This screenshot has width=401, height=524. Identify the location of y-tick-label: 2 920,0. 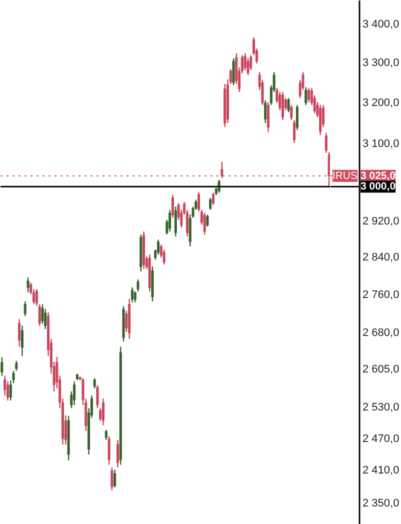
(381, 222).